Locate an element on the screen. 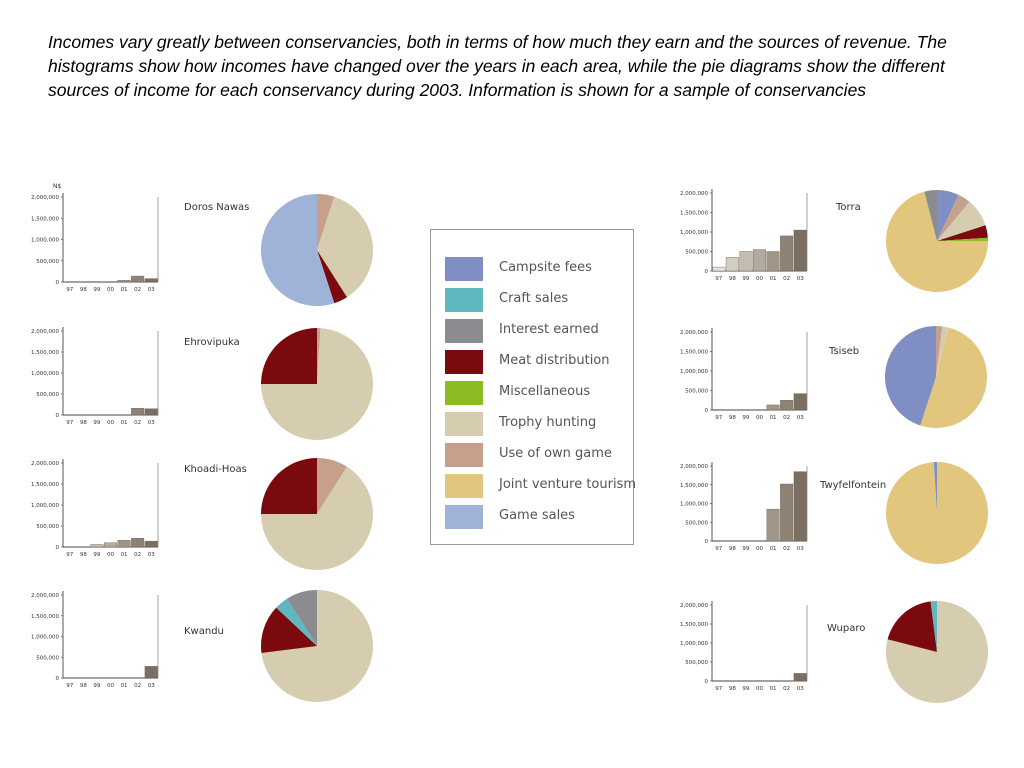  legend-item-craft-sales: Craft sales is located at coordinates (540, 300).